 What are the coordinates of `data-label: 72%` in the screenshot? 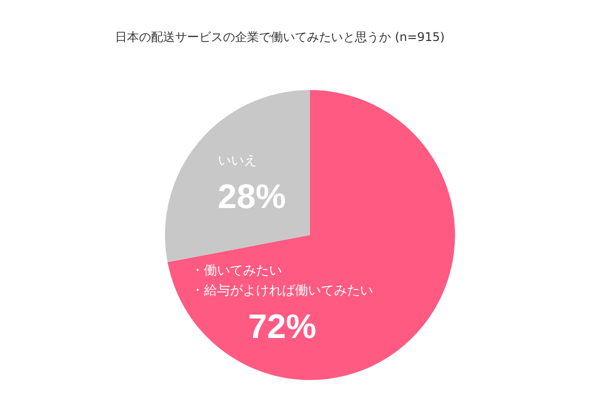 It's located at (282, 327).